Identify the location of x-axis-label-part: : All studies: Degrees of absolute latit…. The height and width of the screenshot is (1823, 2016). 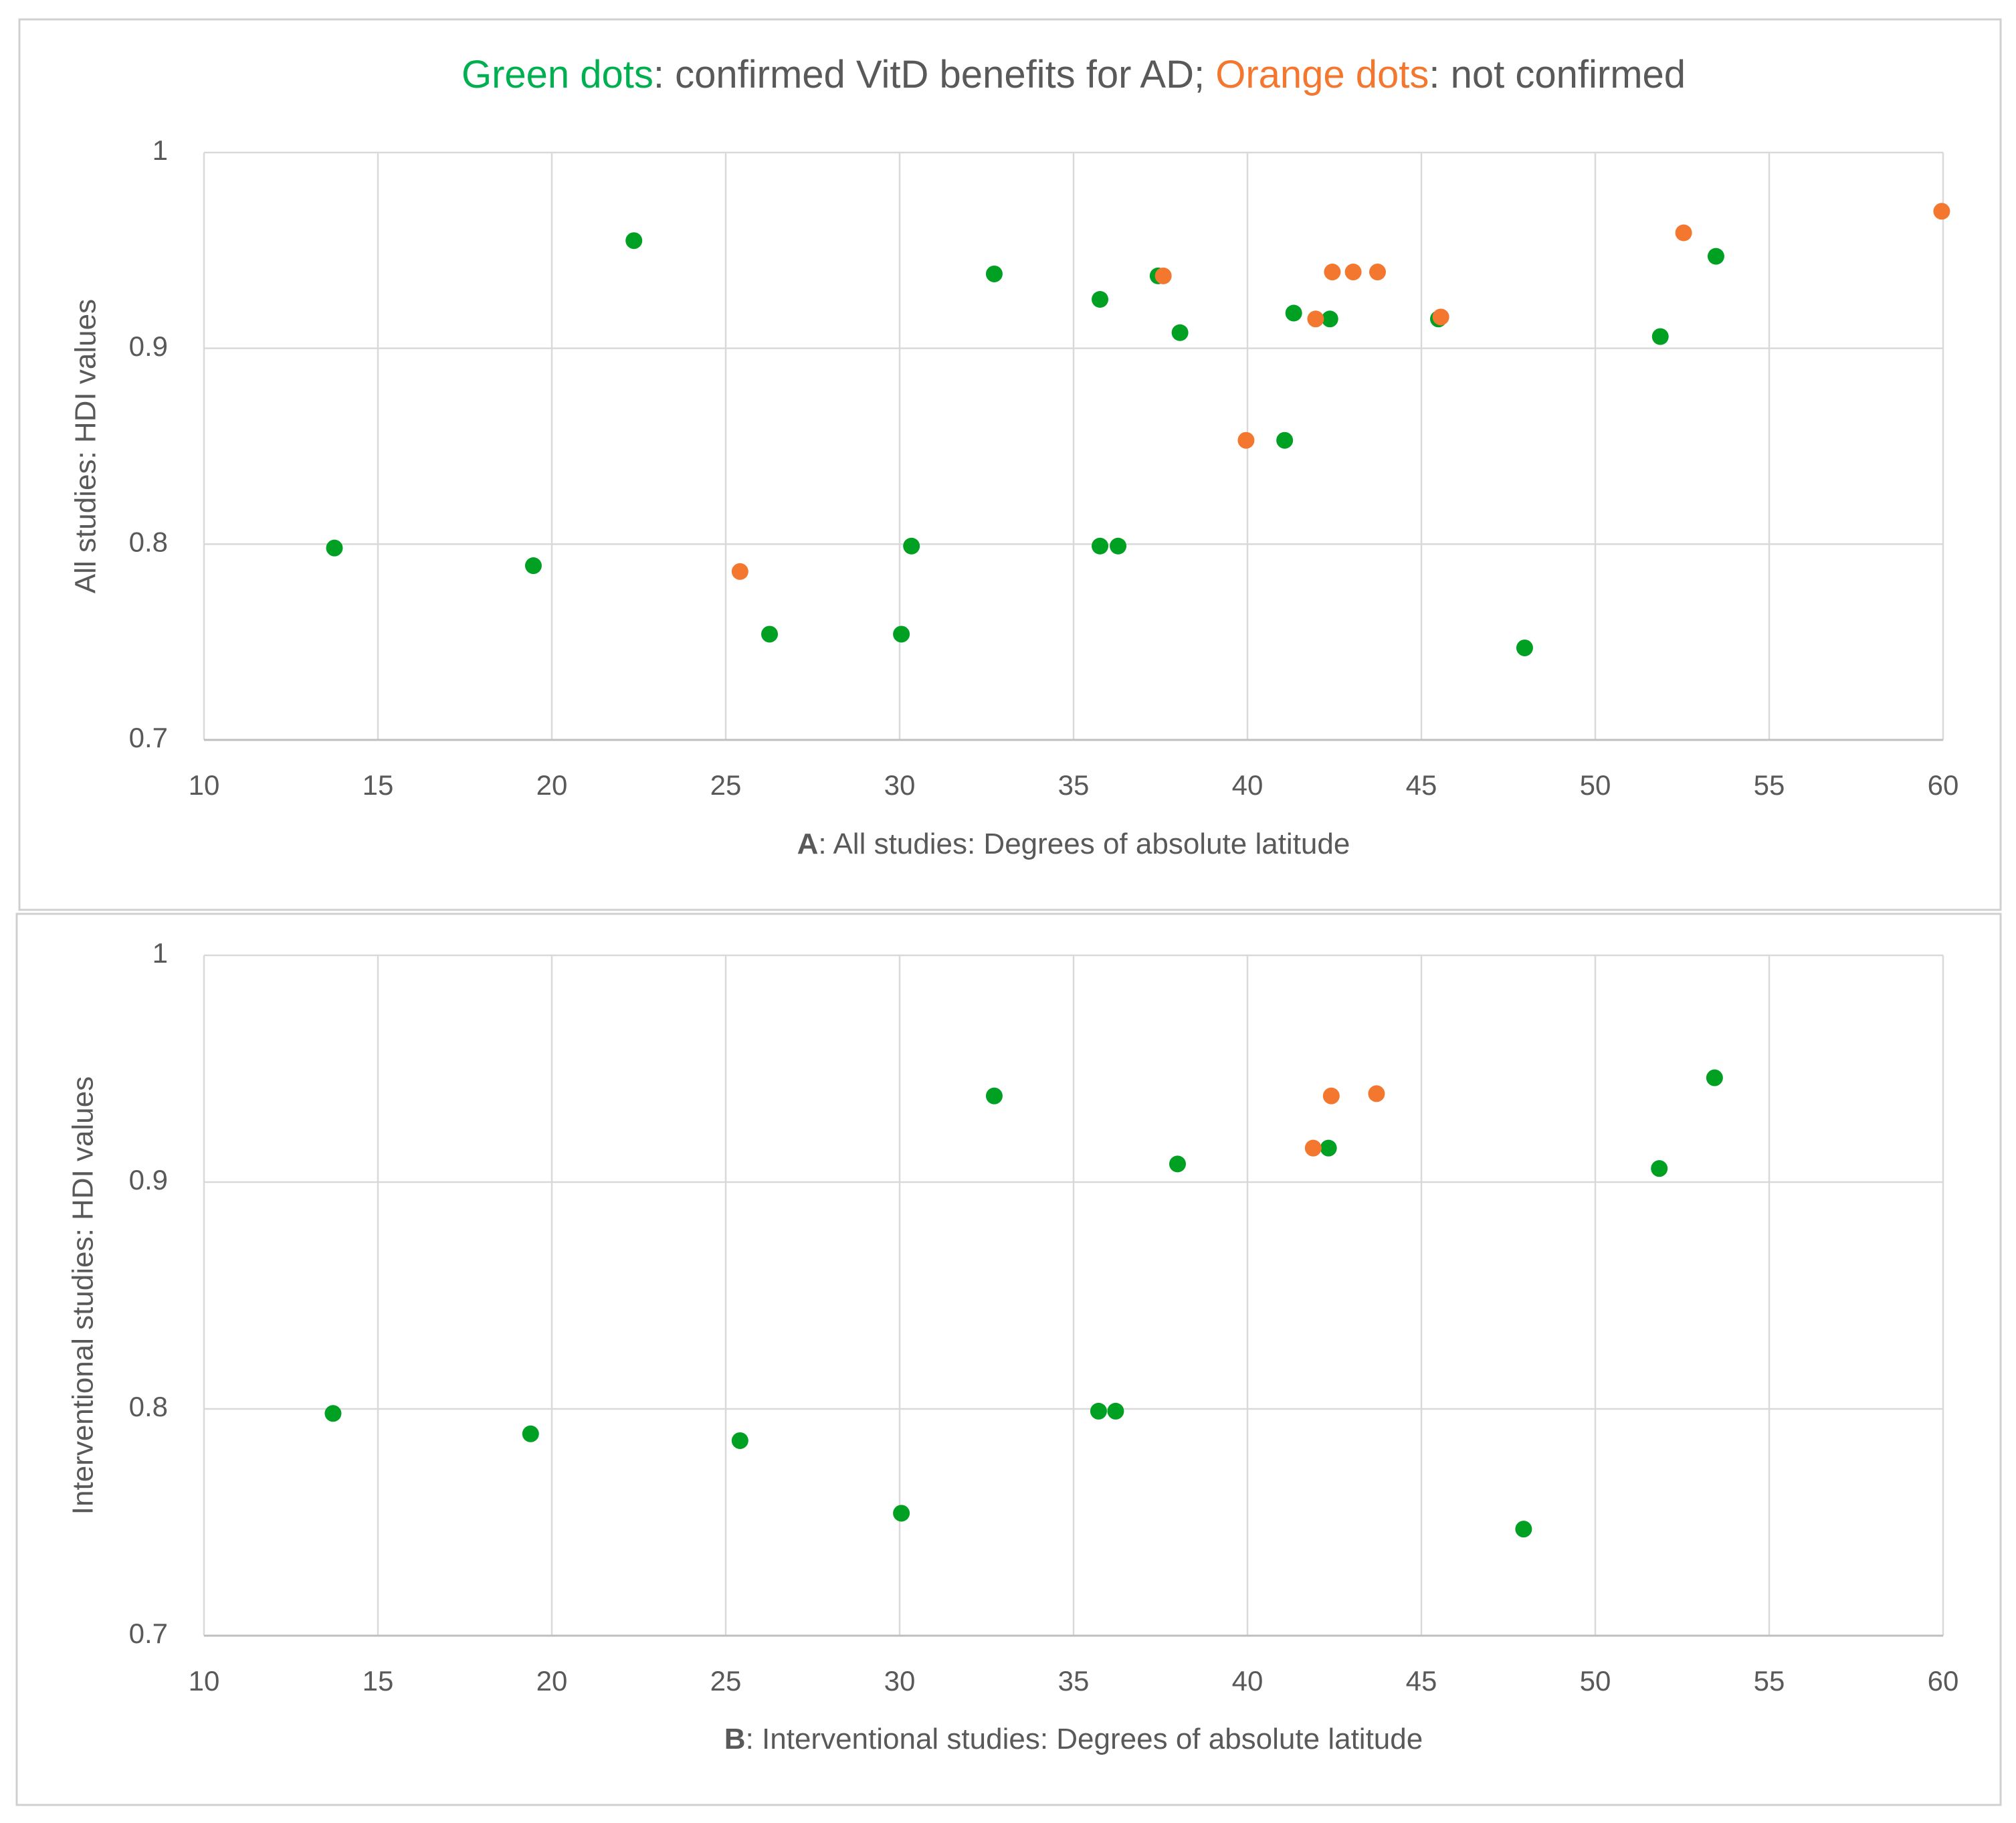
(1084, 844).